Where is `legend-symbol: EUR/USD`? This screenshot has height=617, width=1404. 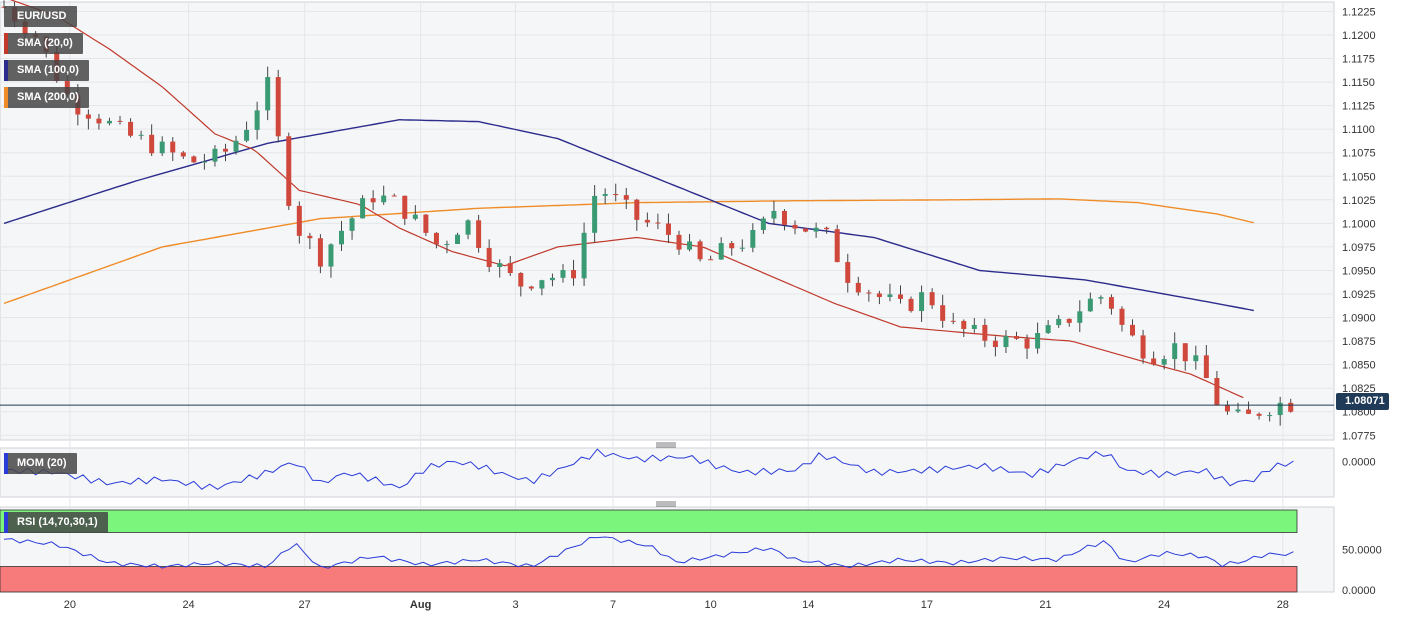 legend-symbol: EUR/USD is located at coordinates (40, 16).